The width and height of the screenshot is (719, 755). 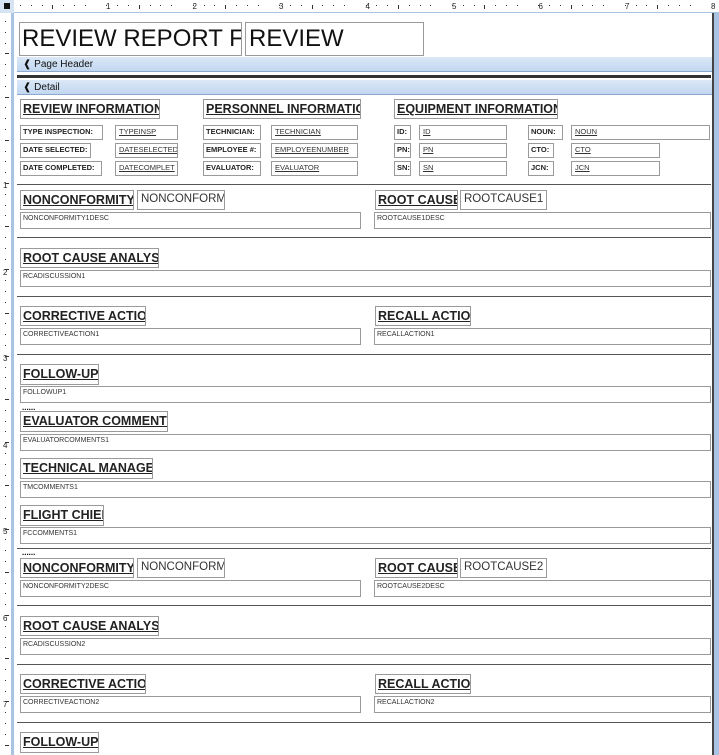 I want to click on field-label: EVALUATOR:, so click(x=232, y=168).